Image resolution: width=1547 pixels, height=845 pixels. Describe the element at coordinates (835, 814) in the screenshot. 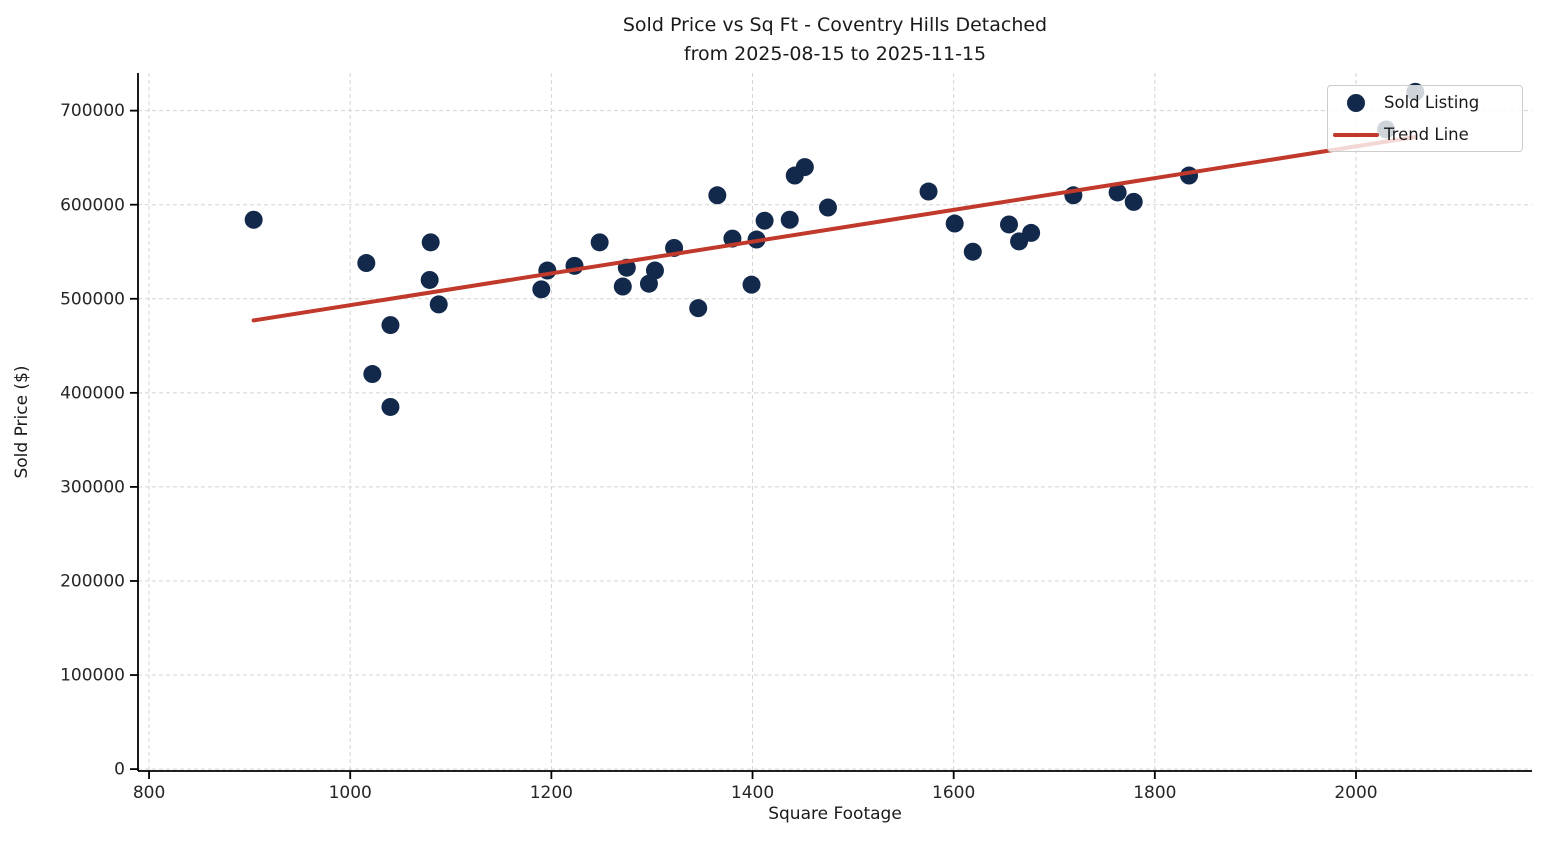

I see `x-axis-label: Square Footage` at that location.